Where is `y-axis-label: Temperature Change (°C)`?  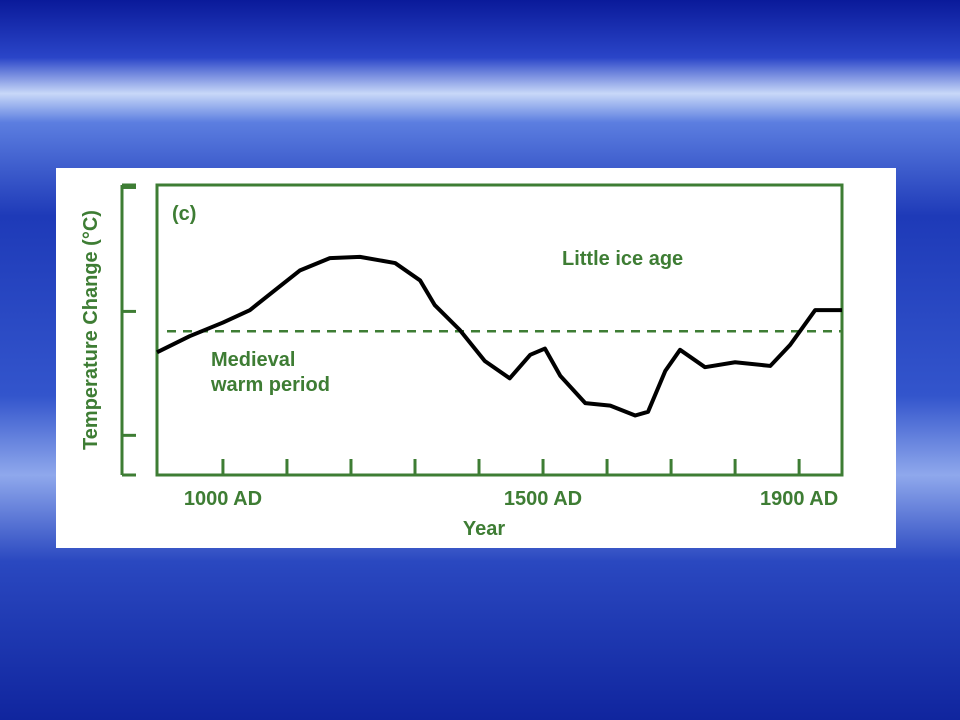
y-axis-label: Temperature Change (°C) is located at coordinates (91, 330).